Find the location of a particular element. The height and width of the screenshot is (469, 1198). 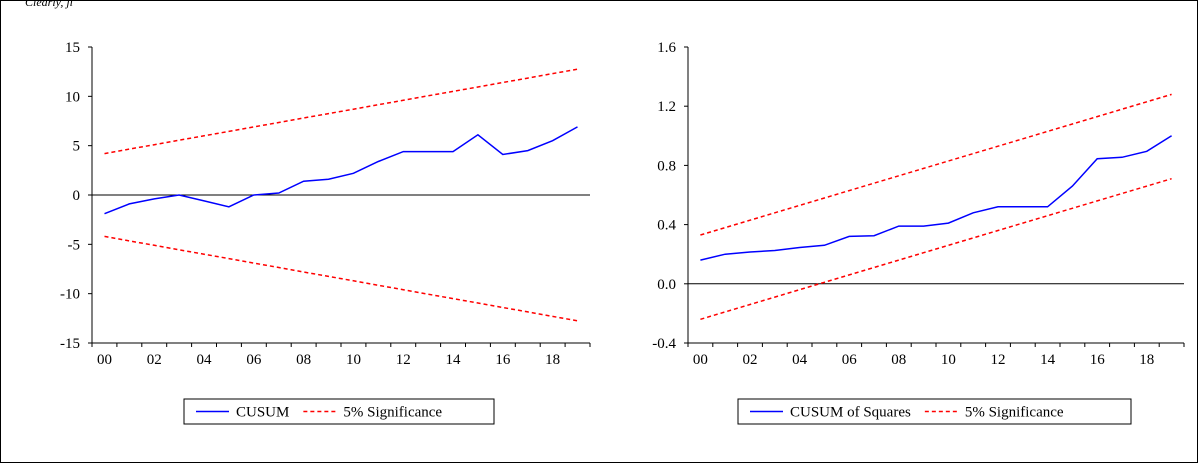

cusumsq-x-tick-label: 00 is located at coordinates (700, 360).